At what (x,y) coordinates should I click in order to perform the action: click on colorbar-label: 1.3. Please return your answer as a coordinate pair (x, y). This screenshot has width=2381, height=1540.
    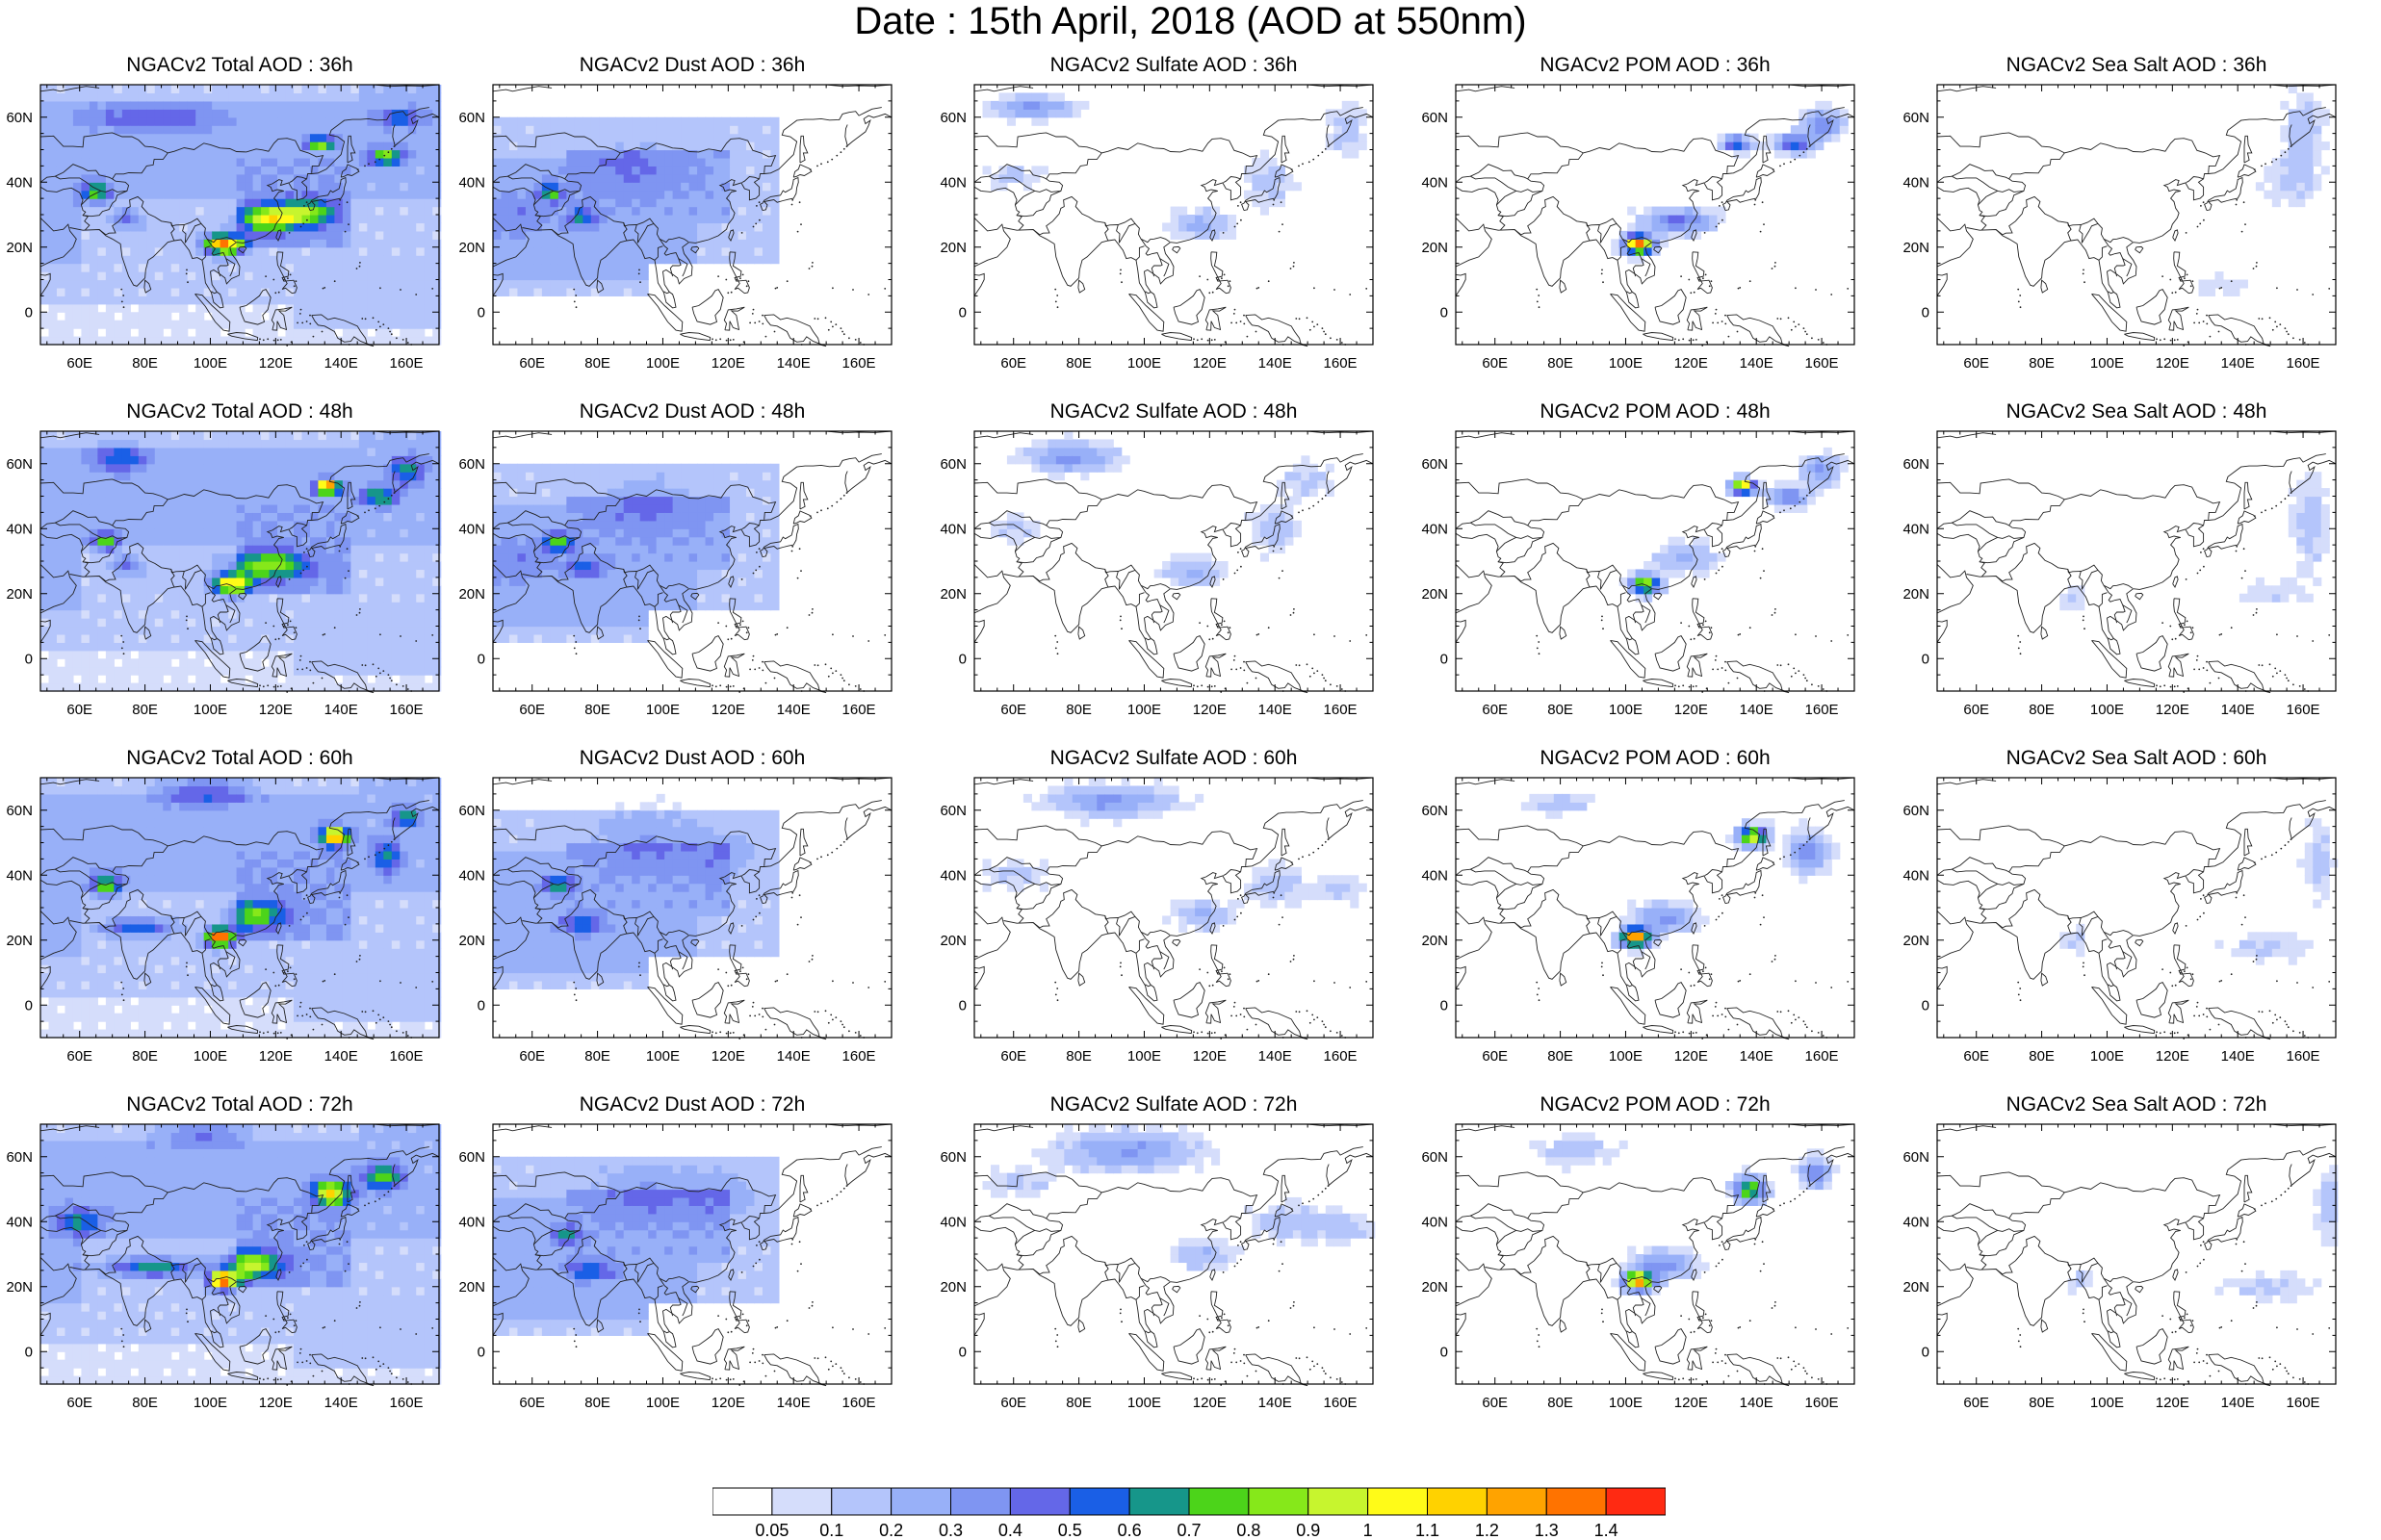
    Looking at the image, I should click on (1547, 1530).